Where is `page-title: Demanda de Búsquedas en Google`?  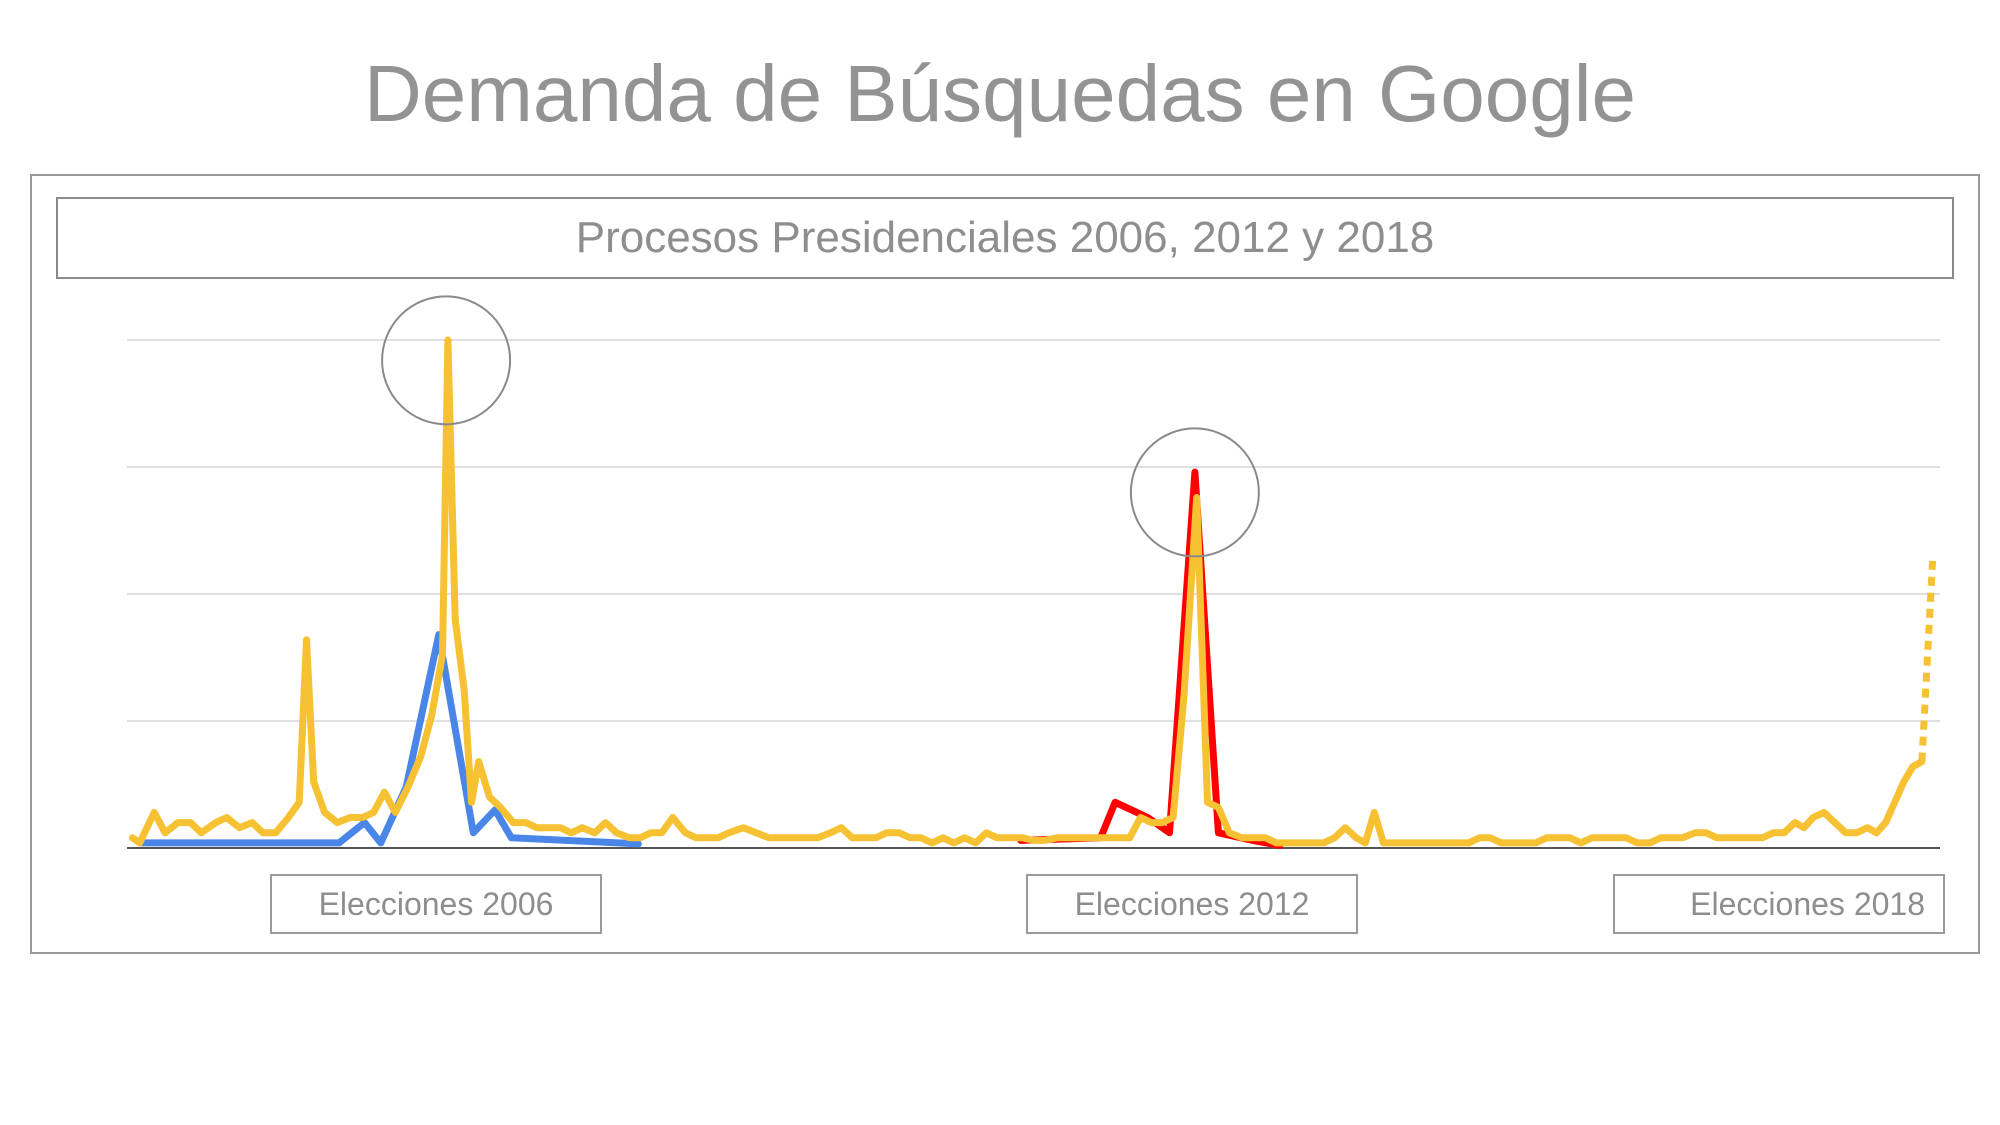
page-title: Demanda de Búsquedas en Google is located at coordinates (1000, 93).